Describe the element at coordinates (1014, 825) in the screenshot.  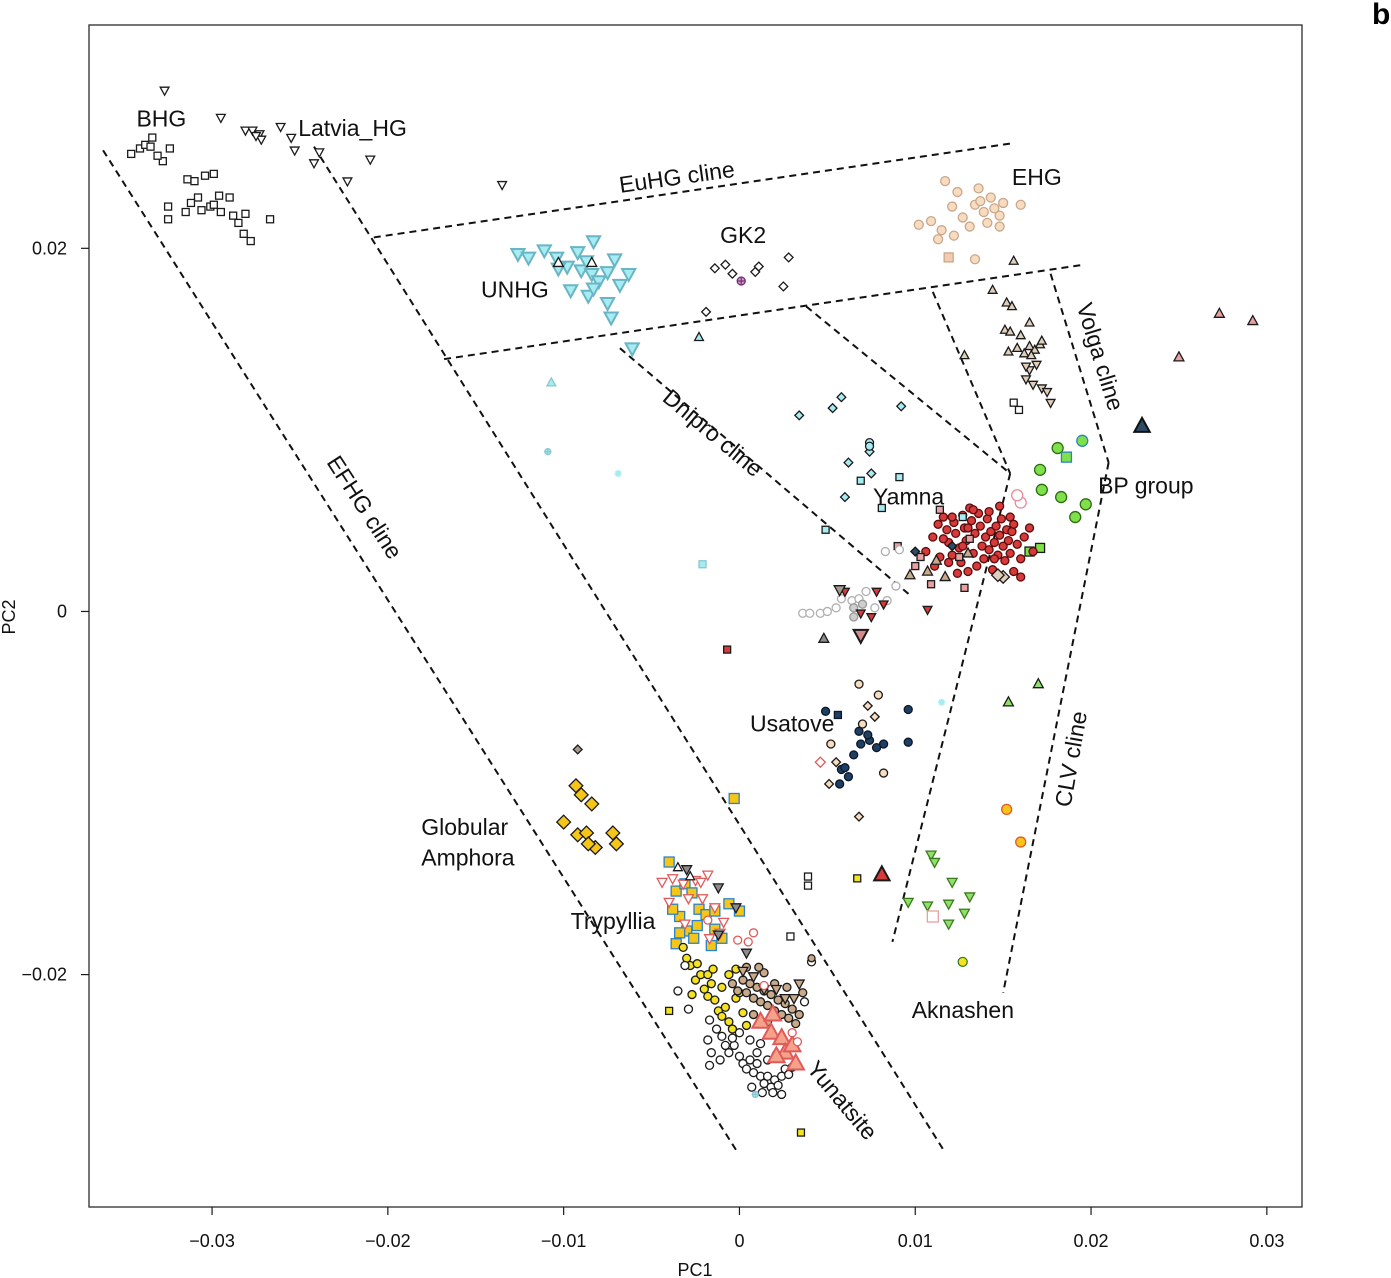
I see `series-clv-orange` at that location.